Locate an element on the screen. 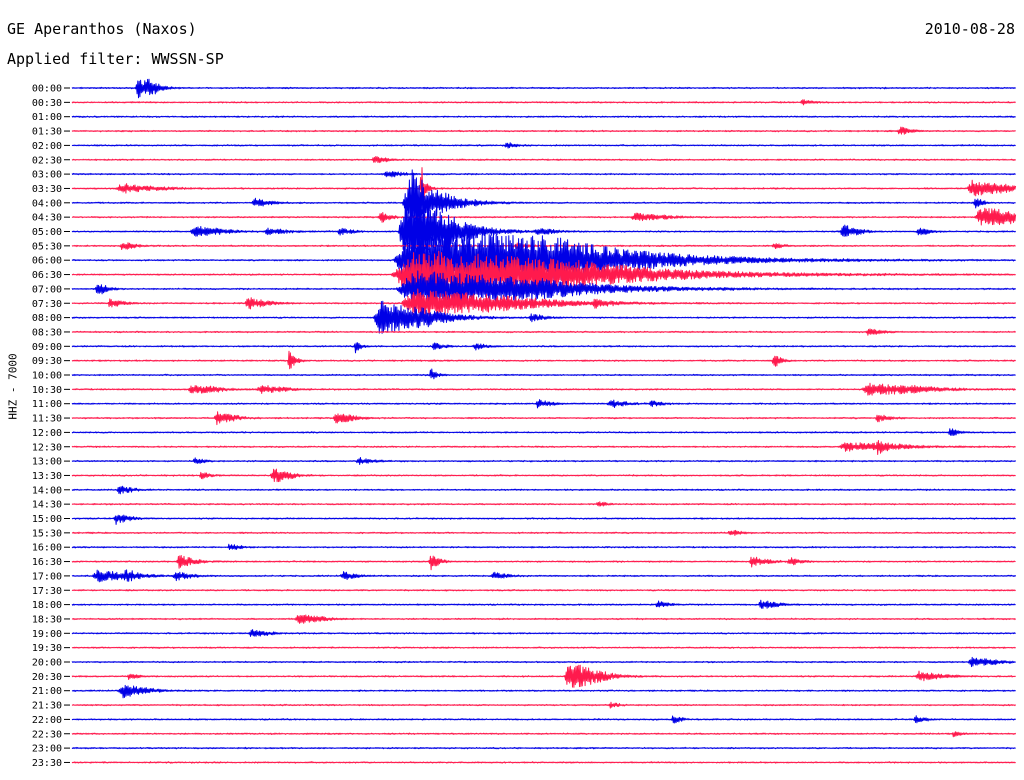 This screenshot has width=1024, height=780. station-title: GE Aperanthos (Naxos) is located at coordinates (102, 29).